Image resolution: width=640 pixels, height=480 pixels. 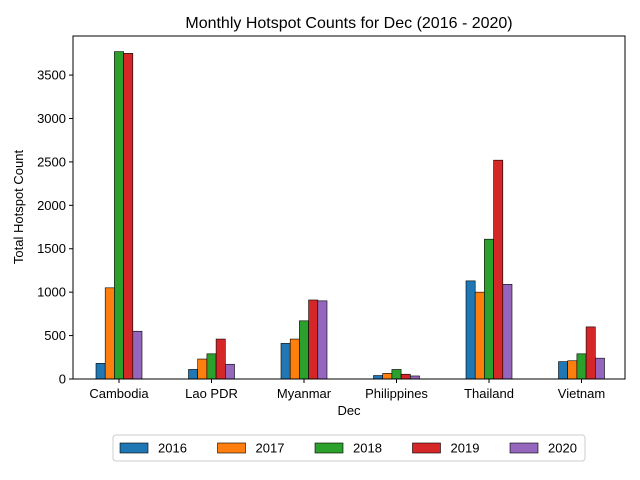 I want to click on legend-label-2019: 2019, so click(x=465, y=448).